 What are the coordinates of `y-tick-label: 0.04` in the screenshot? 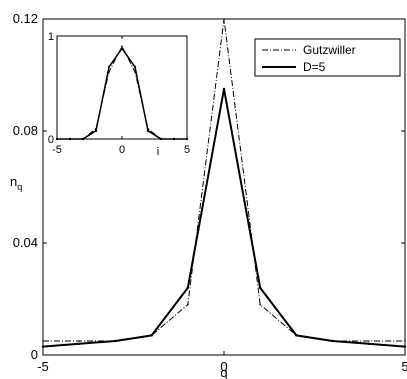 It's located at (25, 242).